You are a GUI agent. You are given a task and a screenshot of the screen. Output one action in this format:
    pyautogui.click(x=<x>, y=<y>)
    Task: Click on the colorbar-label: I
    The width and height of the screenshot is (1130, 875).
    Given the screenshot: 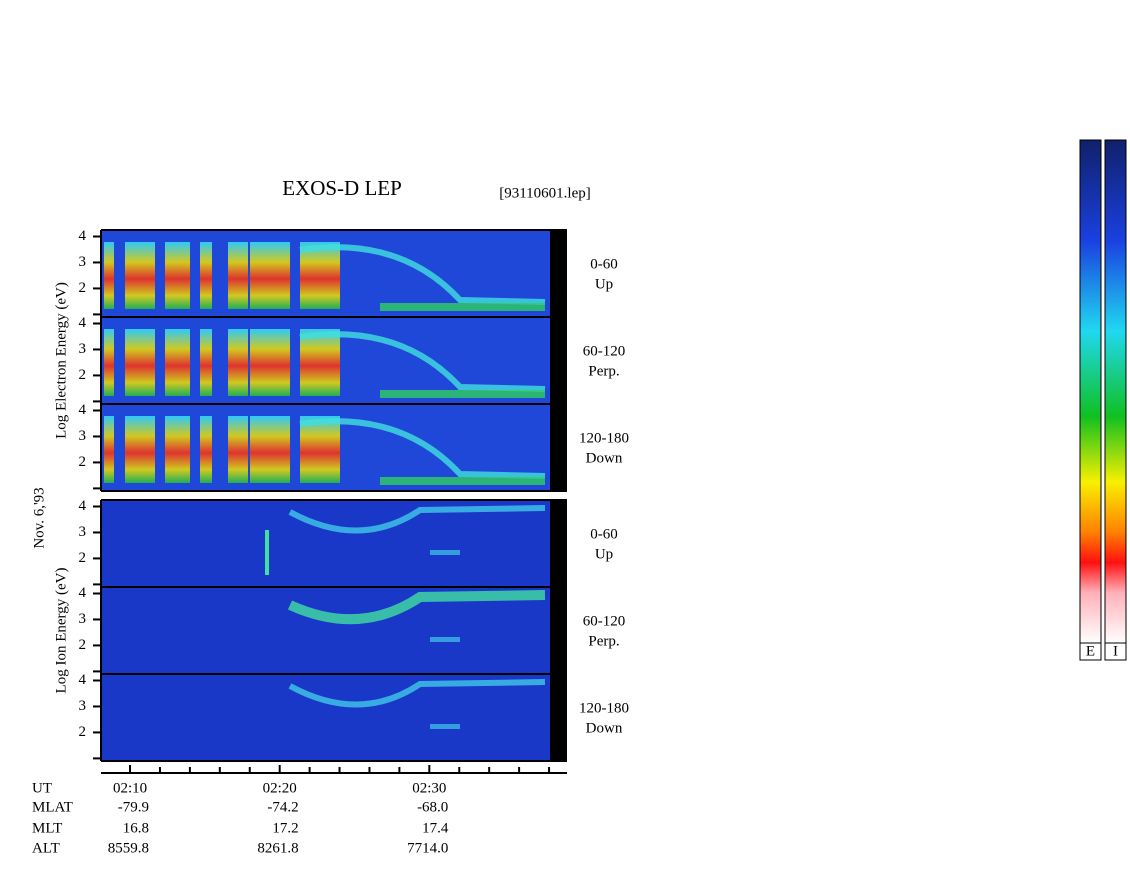 What is the action you would take?
    pyautogui.click(x=1115, y=651)
    